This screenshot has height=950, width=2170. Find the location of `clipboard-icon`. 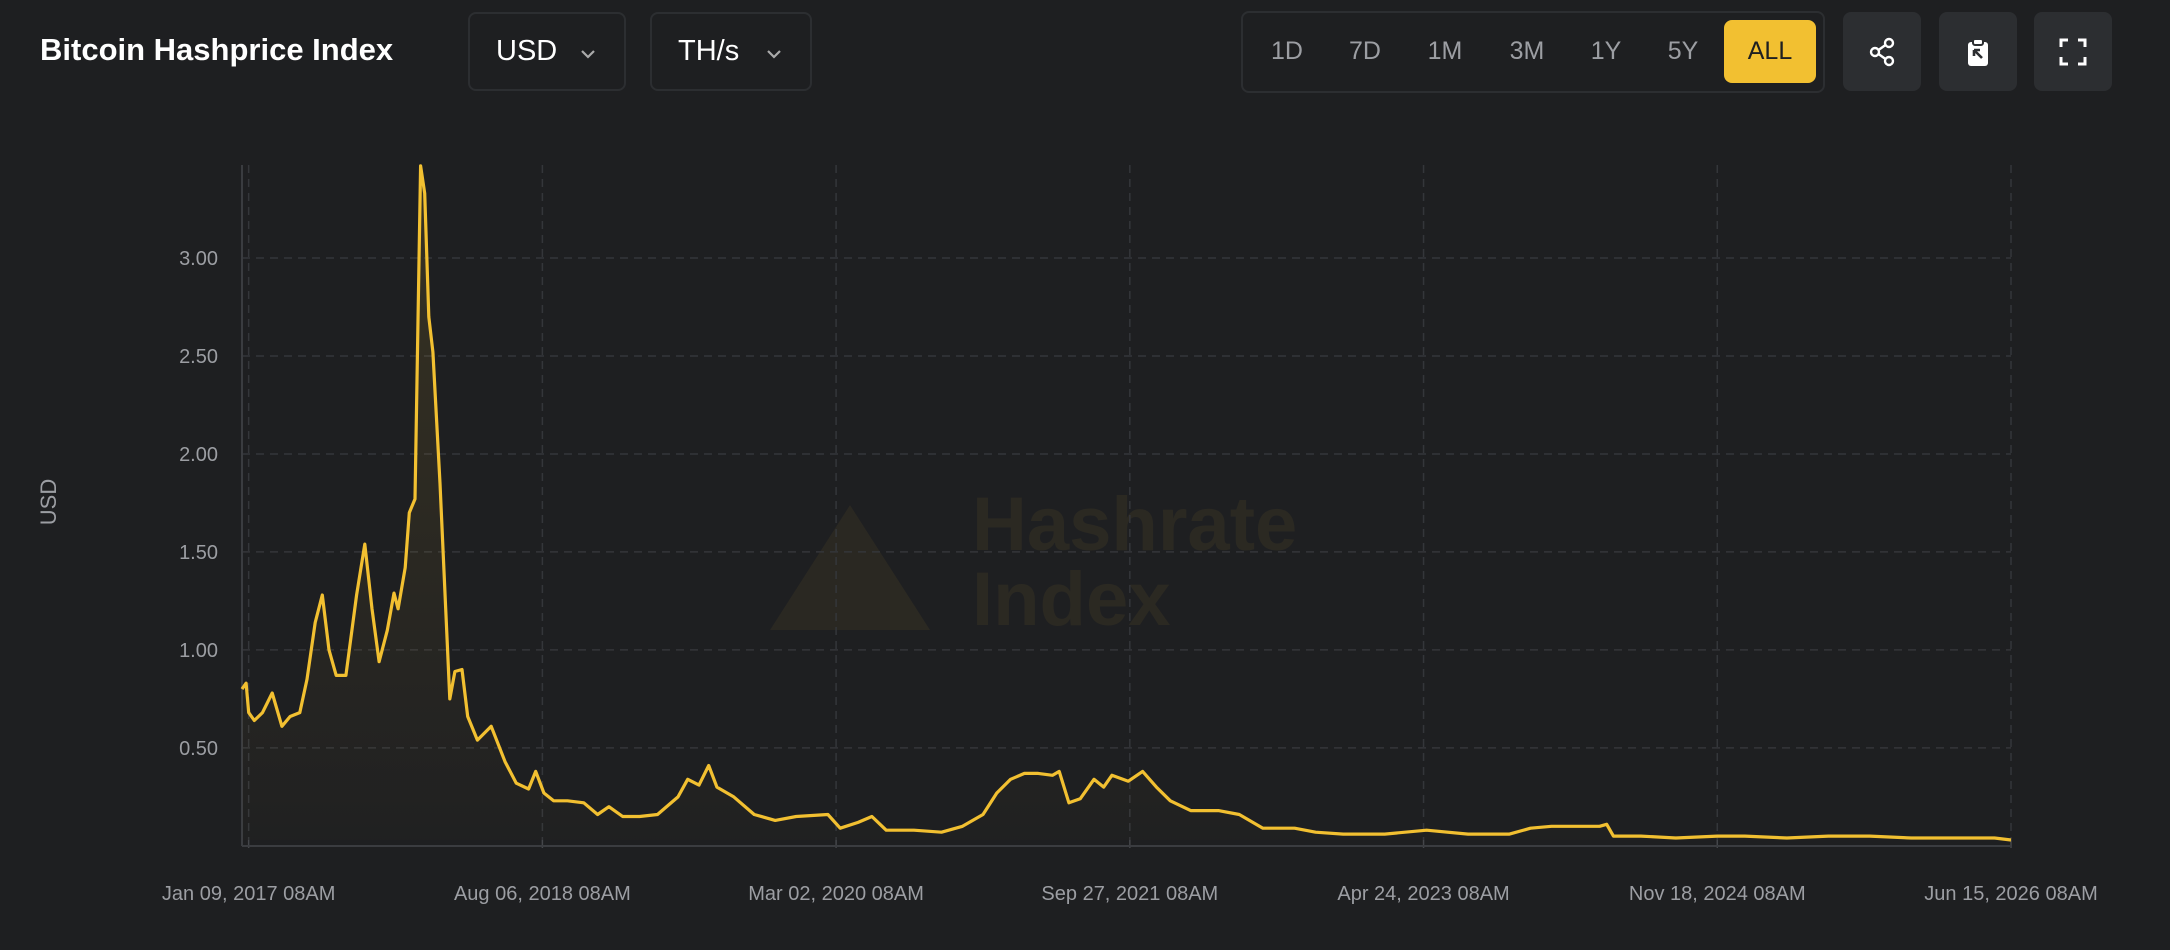

clipboard-icon is located at coordinates (1978, 51).